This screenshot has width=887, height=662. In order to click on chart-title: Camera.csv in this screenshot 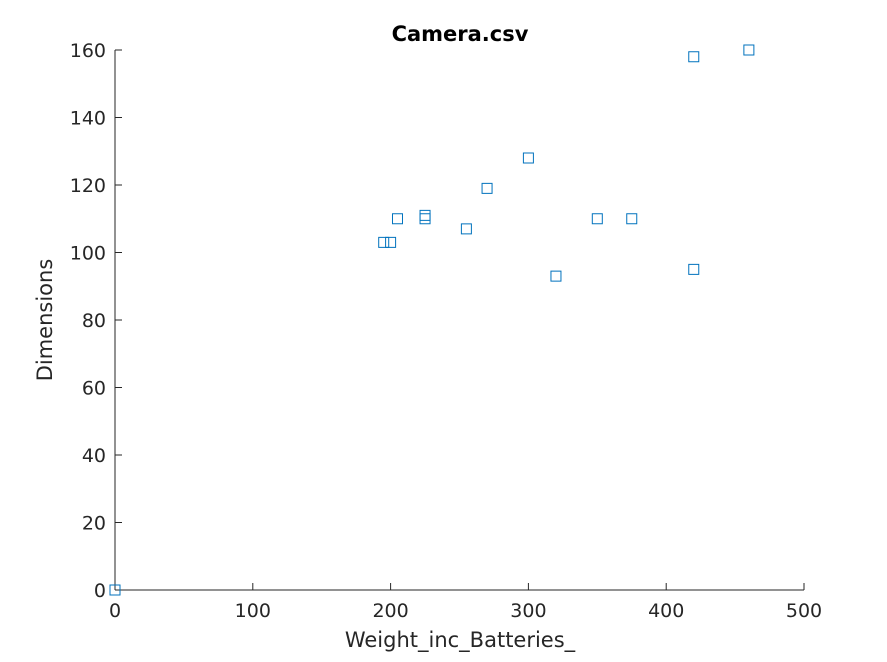, I will do `click(460, 34)`.